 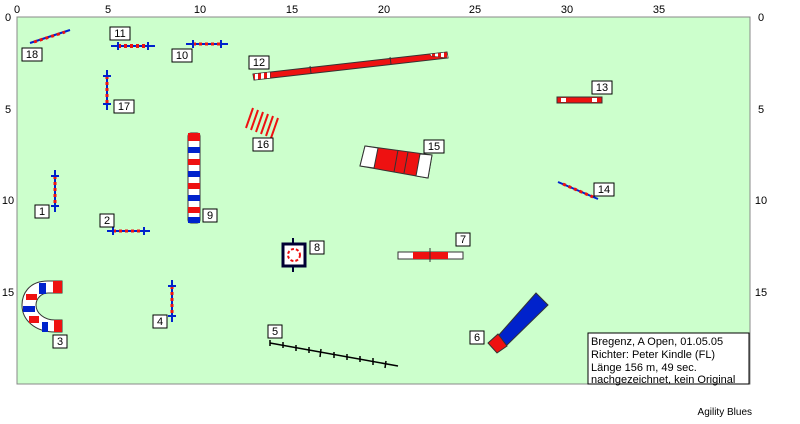 What do you see at coordinates (294, 255) in the screenshot?
I see `obstacle-8-tire` at bounding box center [294, 255].